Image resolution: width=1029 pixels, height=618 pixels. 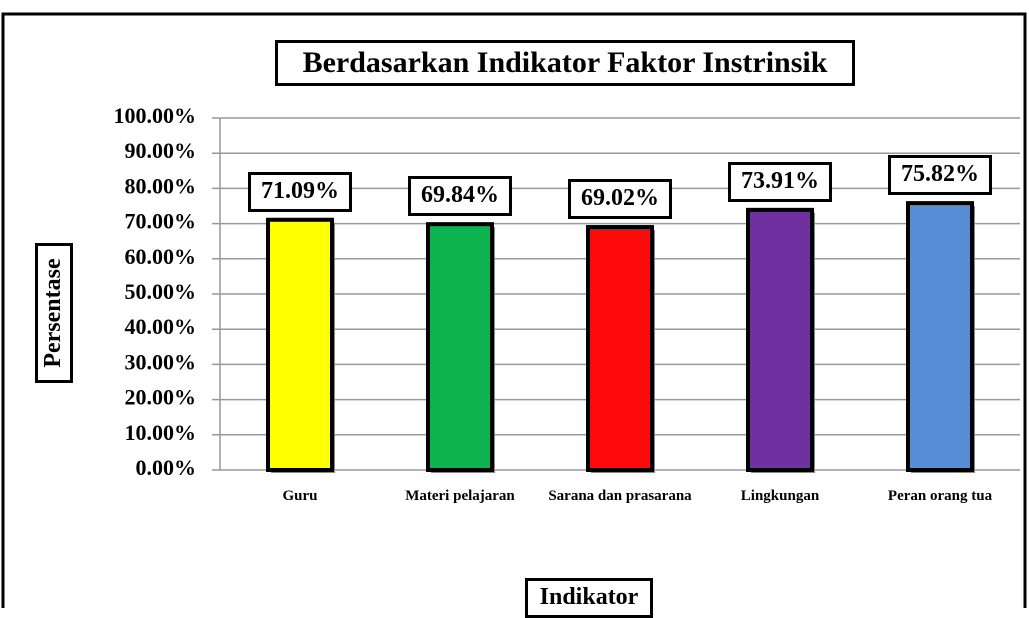 What do you see at coordinates (54, 313) in the screenshot?
I see `y-axis-label: Persentase` at bounding box center [54, 313].